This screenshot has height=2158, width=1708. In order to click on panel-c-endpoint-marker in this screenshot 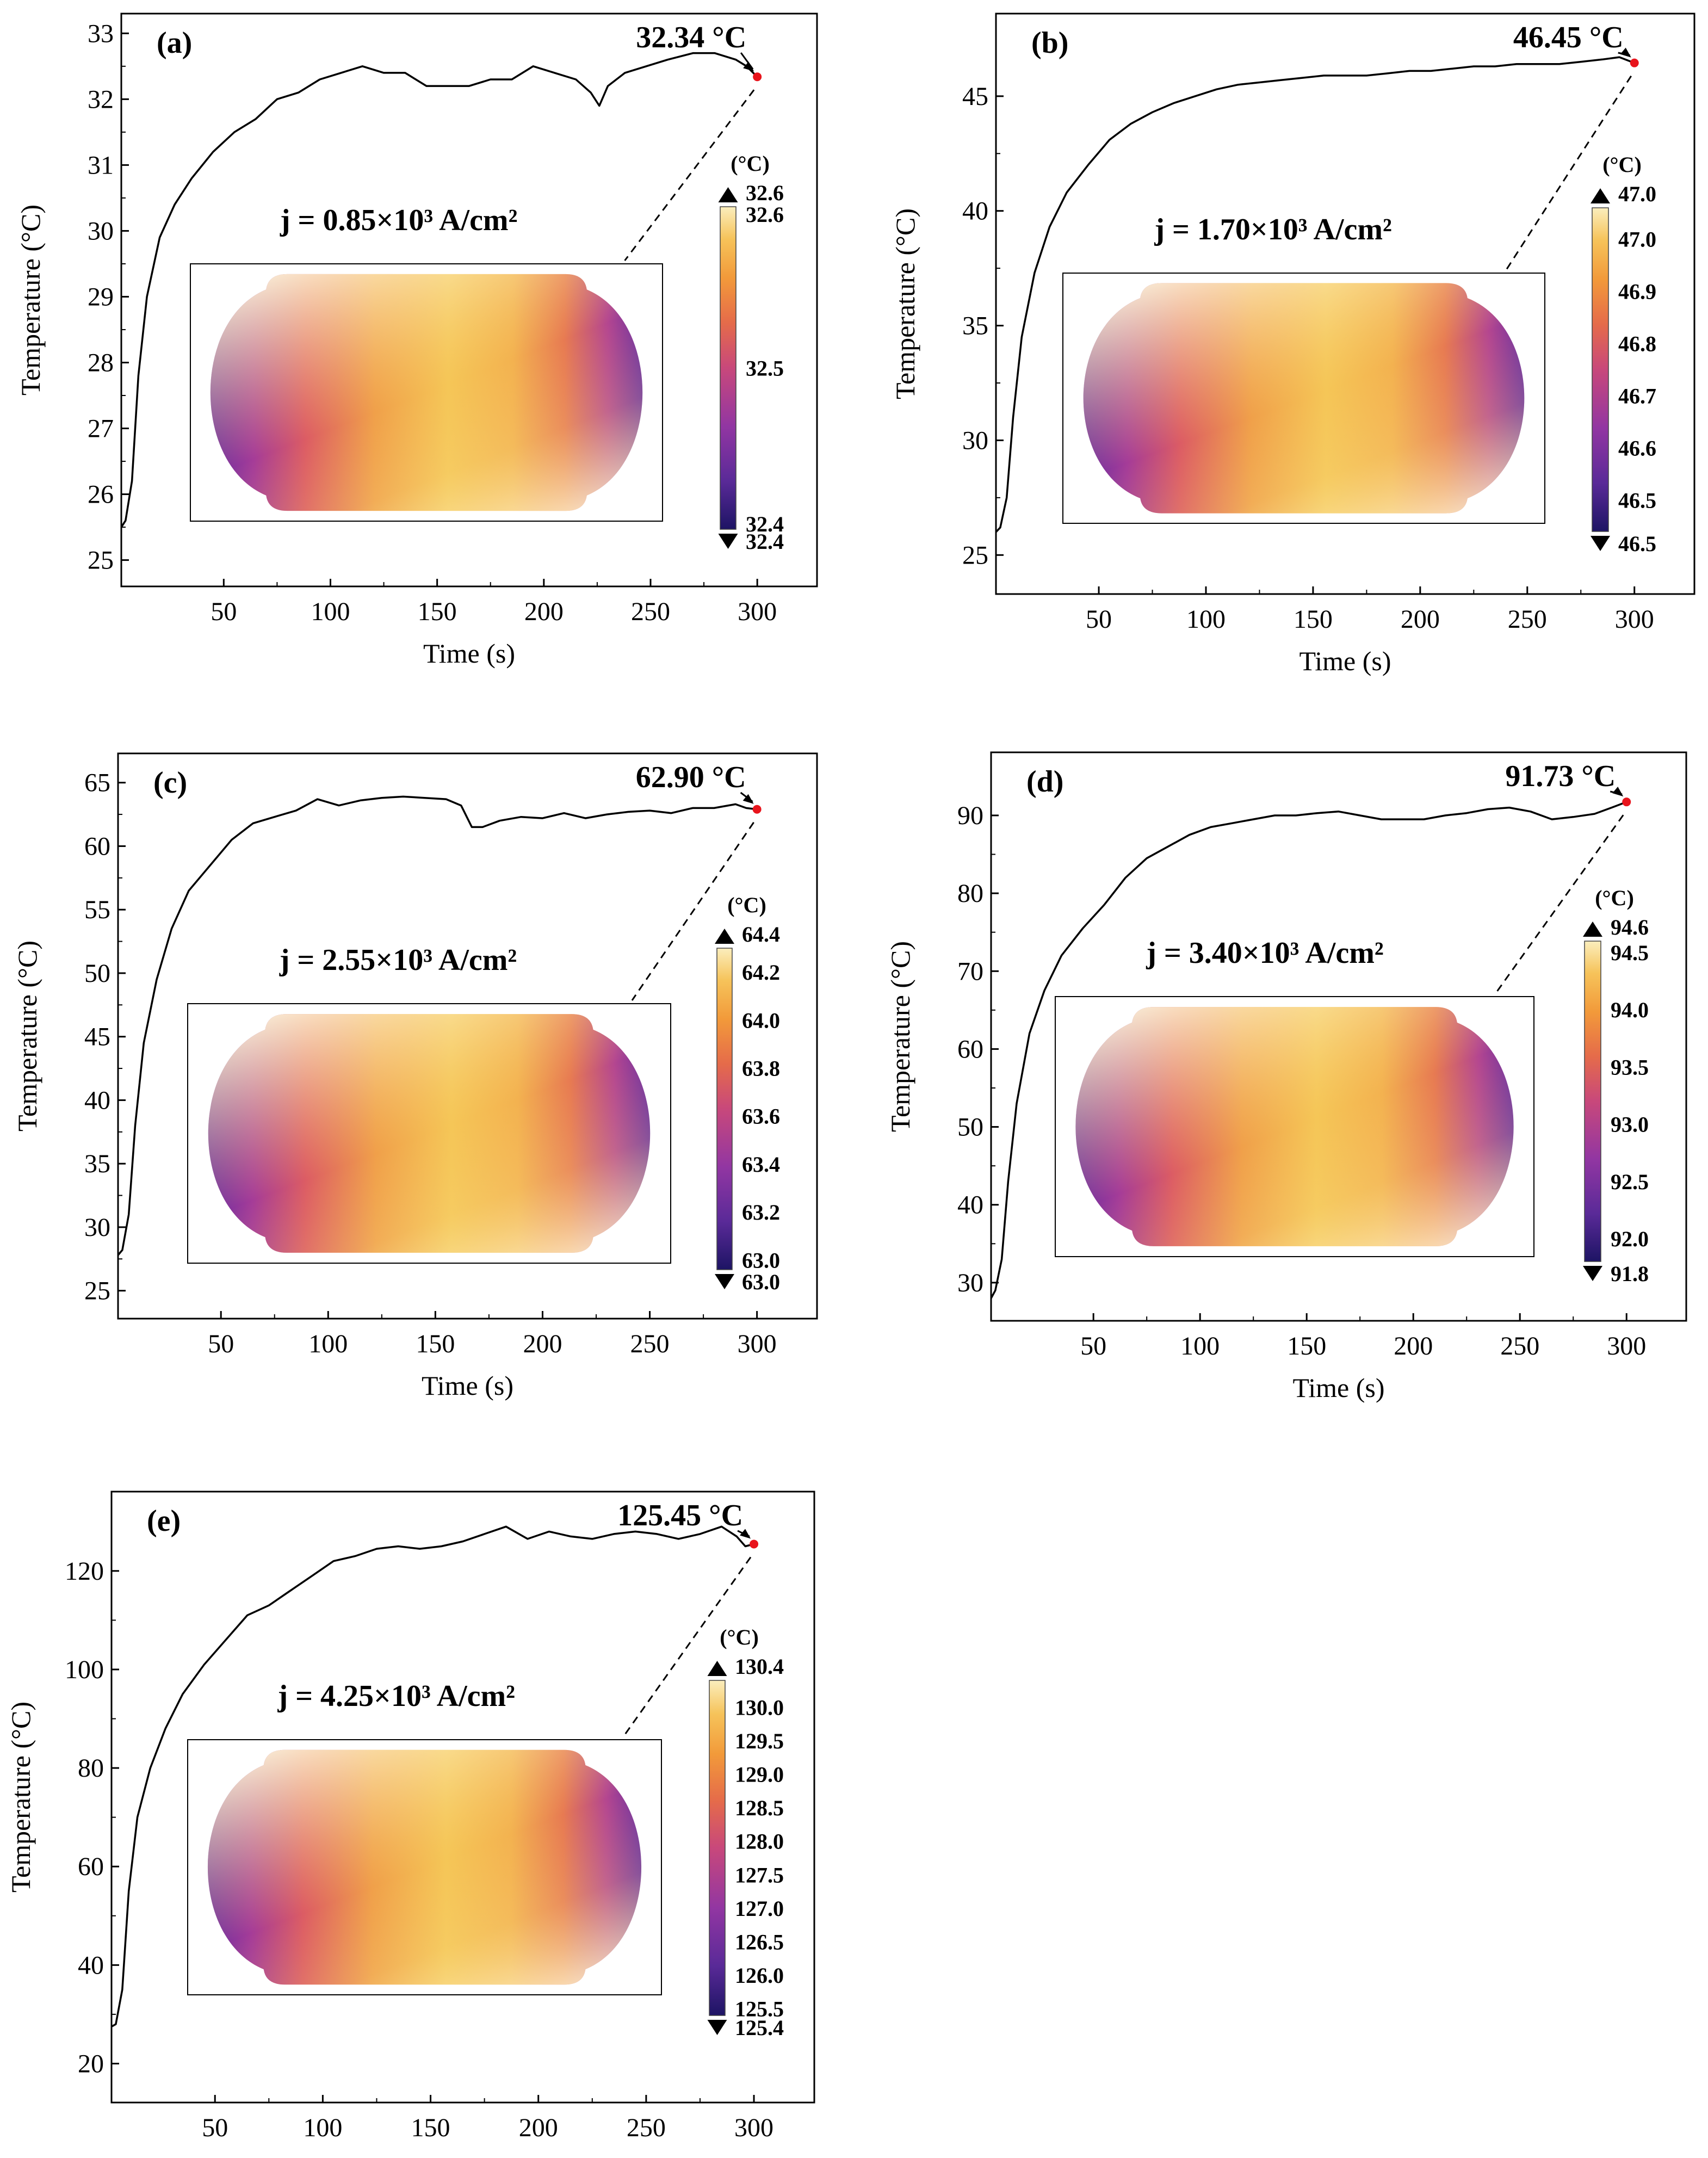, I will do `click(757, 809)`.